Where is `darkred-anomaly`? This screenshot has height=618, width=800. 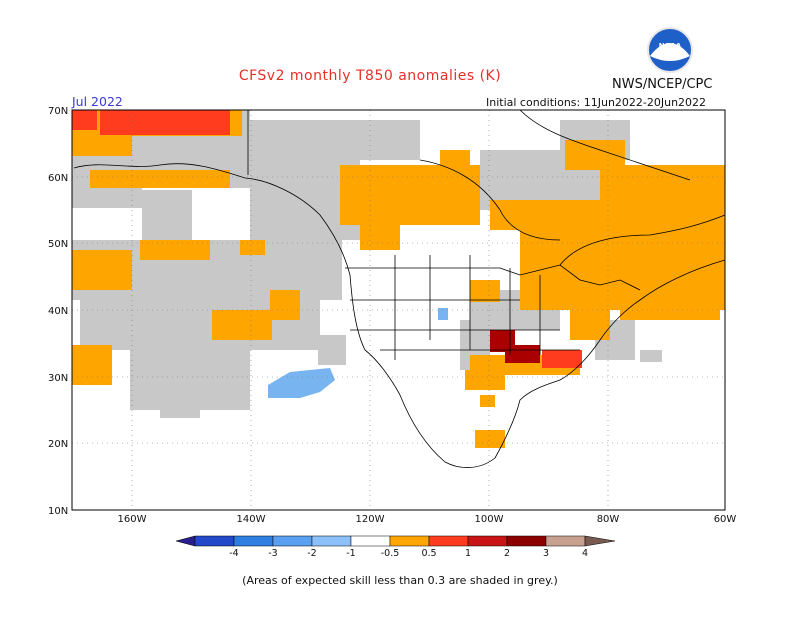
darkred-anomaly is located at coordinates (515, 346).